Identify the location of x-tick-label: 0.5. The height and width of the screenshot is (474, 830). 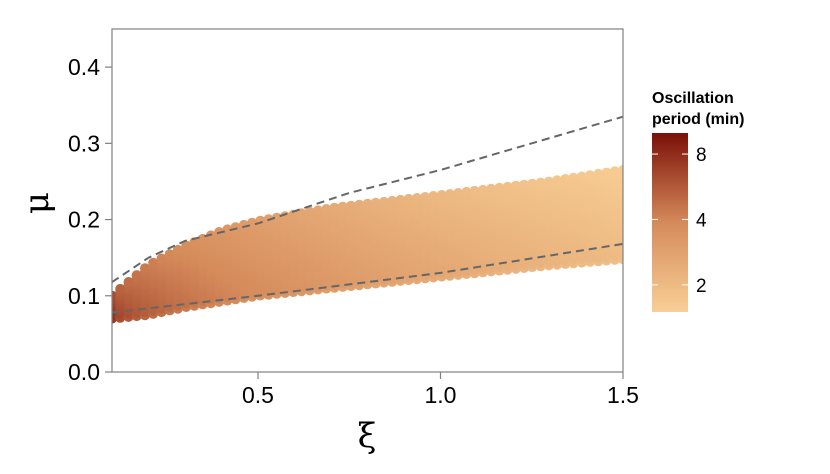
(258, 395).